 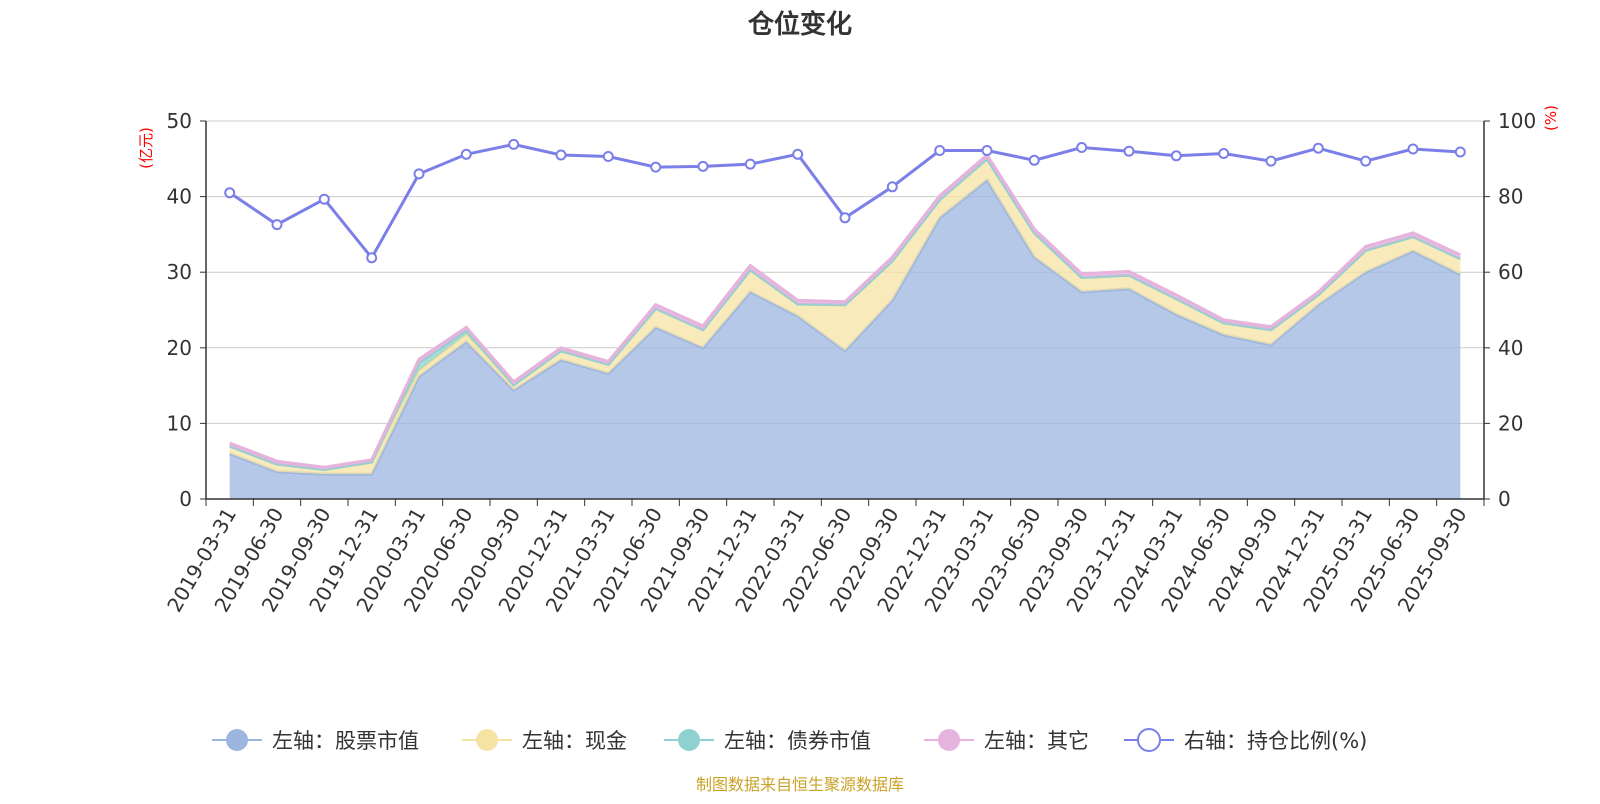 I want to click on right-axis-unit-label: (%), so click(x=1551, y=118).